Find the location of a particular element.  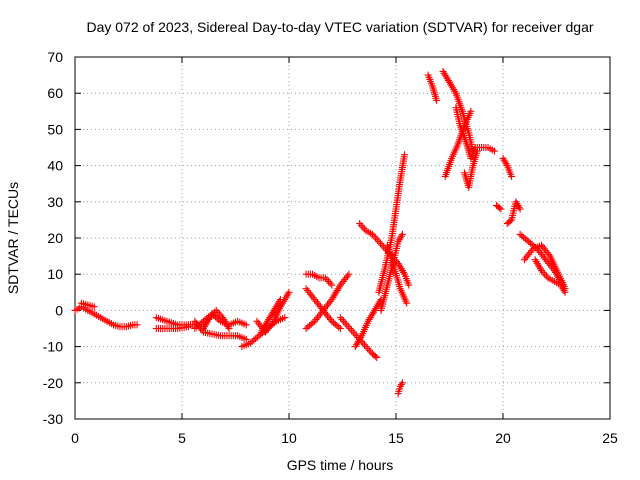

y-tick-label: -10 is located at coordinates (53, 347).